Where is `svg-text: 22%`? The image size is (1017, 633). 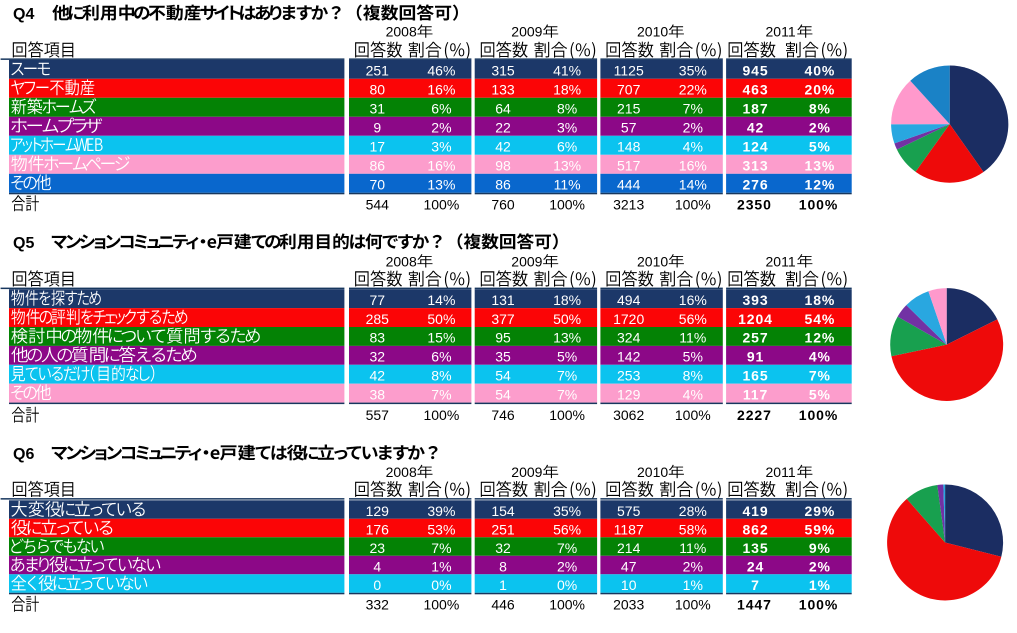
svg-text: 22% is located at coordinates (693, 90).